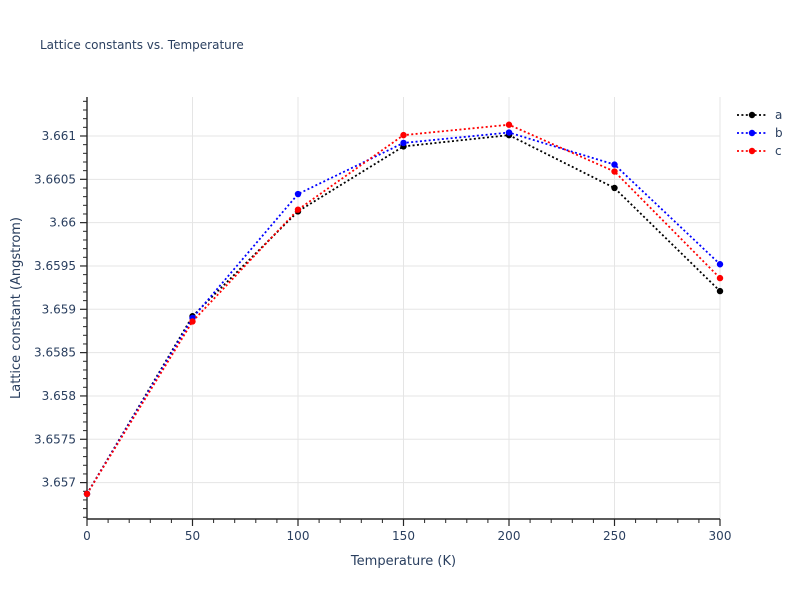 The height and width of the screenshot is (600, 800). Describe the element at coordinates (55, 439) in the screenshot. I see `y-tick-label: 3.6575` at that location.